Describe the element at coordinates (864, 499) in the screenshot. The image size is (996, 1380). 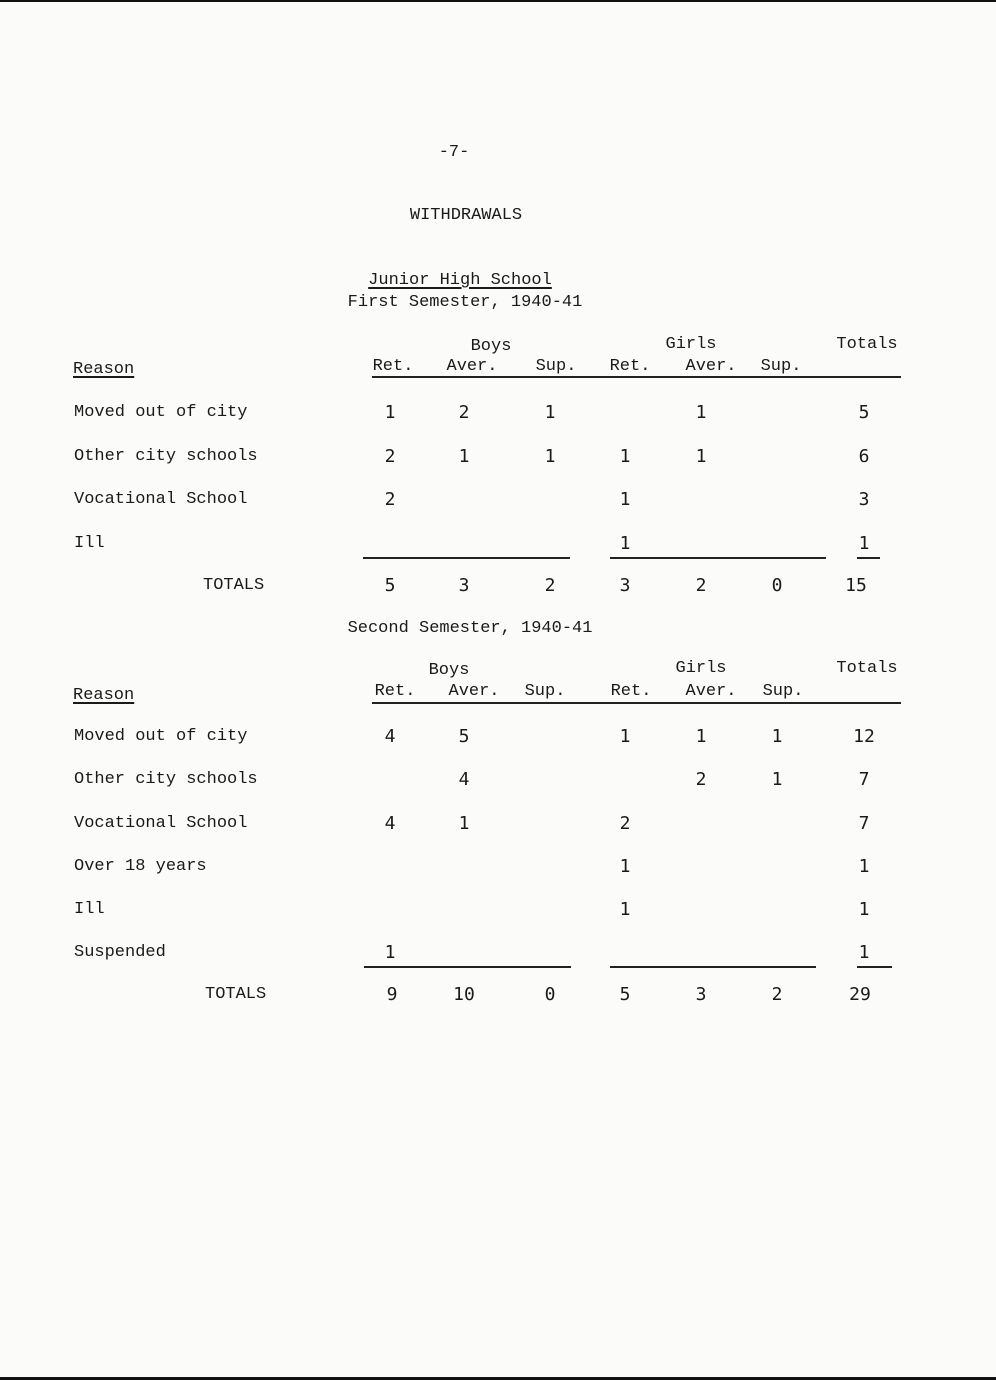
I see `row-total: 3` at that location.